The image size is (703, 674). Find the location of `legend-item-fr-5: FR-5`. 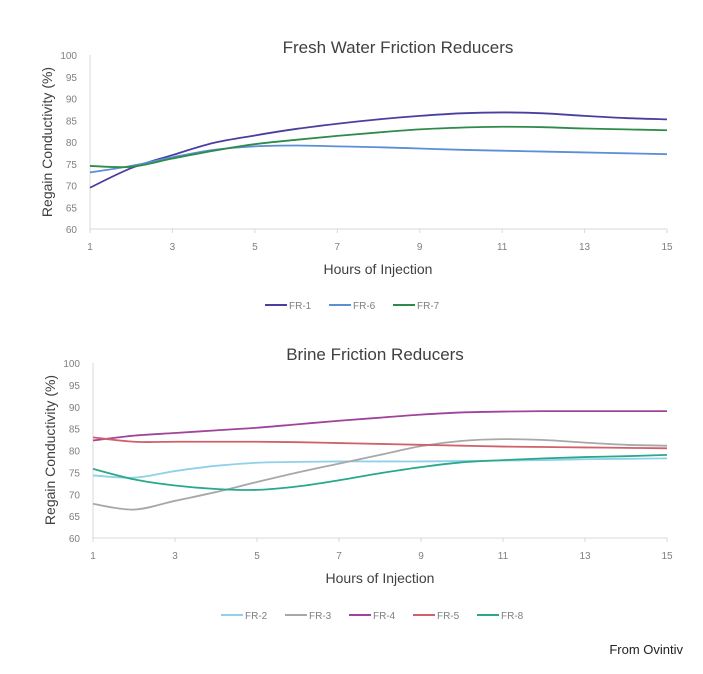

legend-item-fr-5: FR-5 is located at coordinates (436, 616).